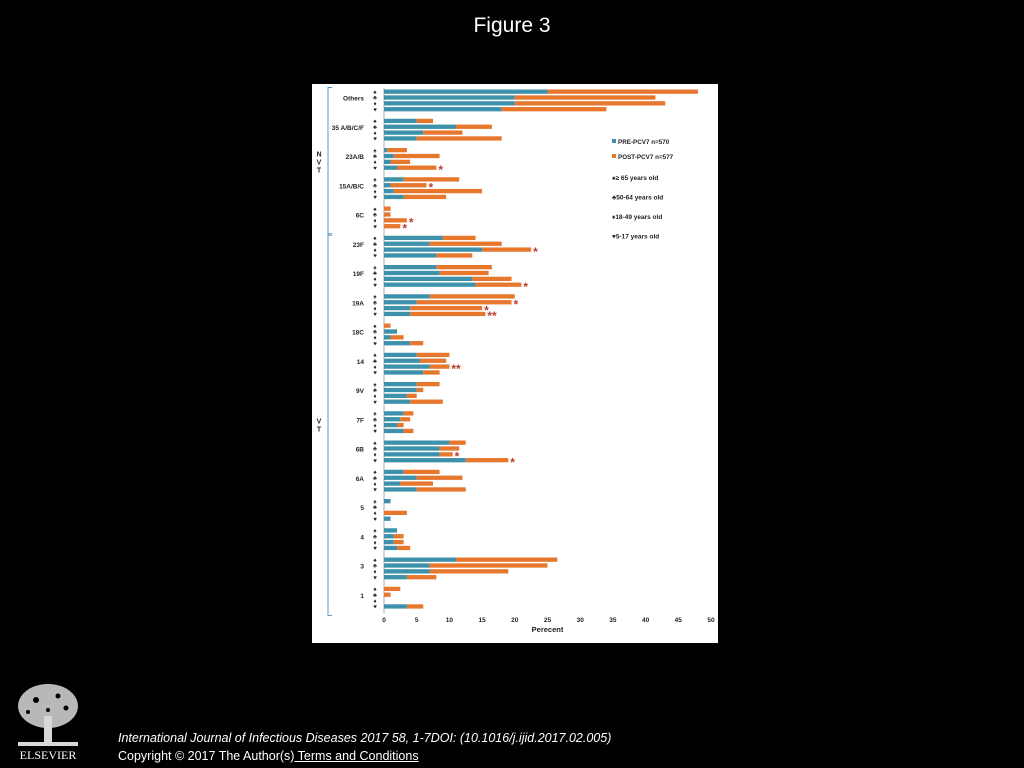 The image size is (1024, 768). I want to click on category-label: 3, so click(362, 567).